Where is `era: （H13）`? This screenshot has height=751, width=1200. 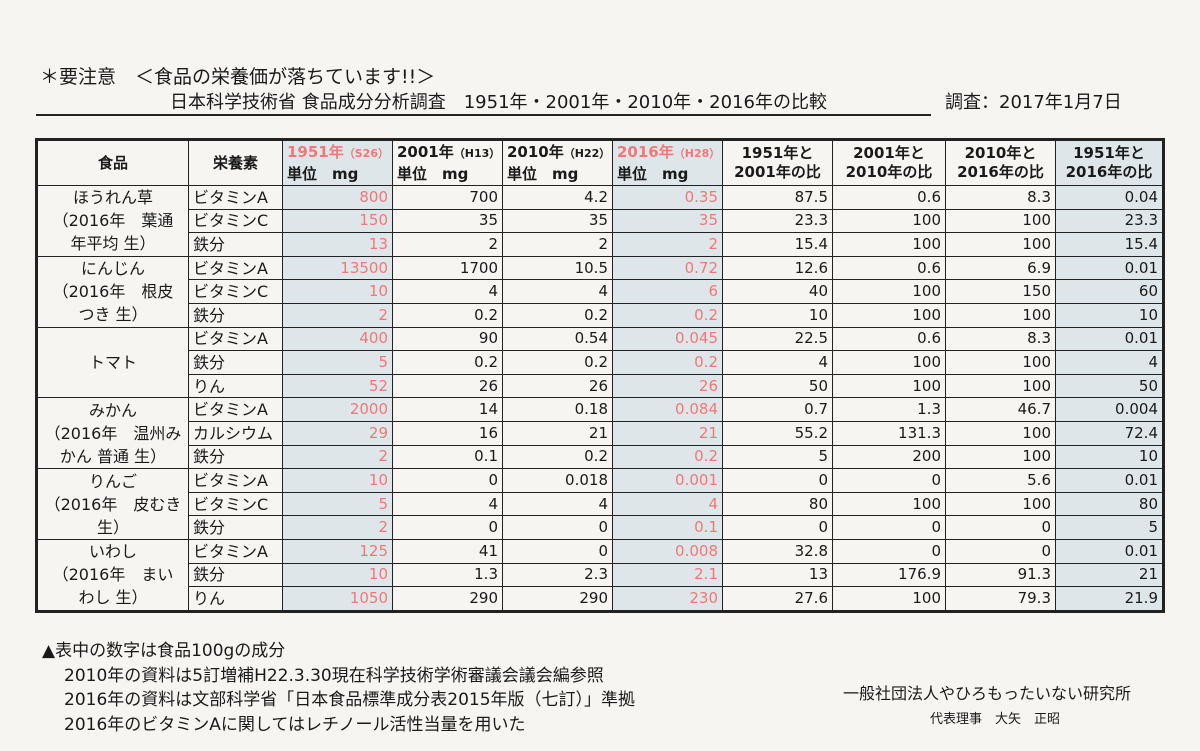 era: （H13） is located at coordinates (477, 153).